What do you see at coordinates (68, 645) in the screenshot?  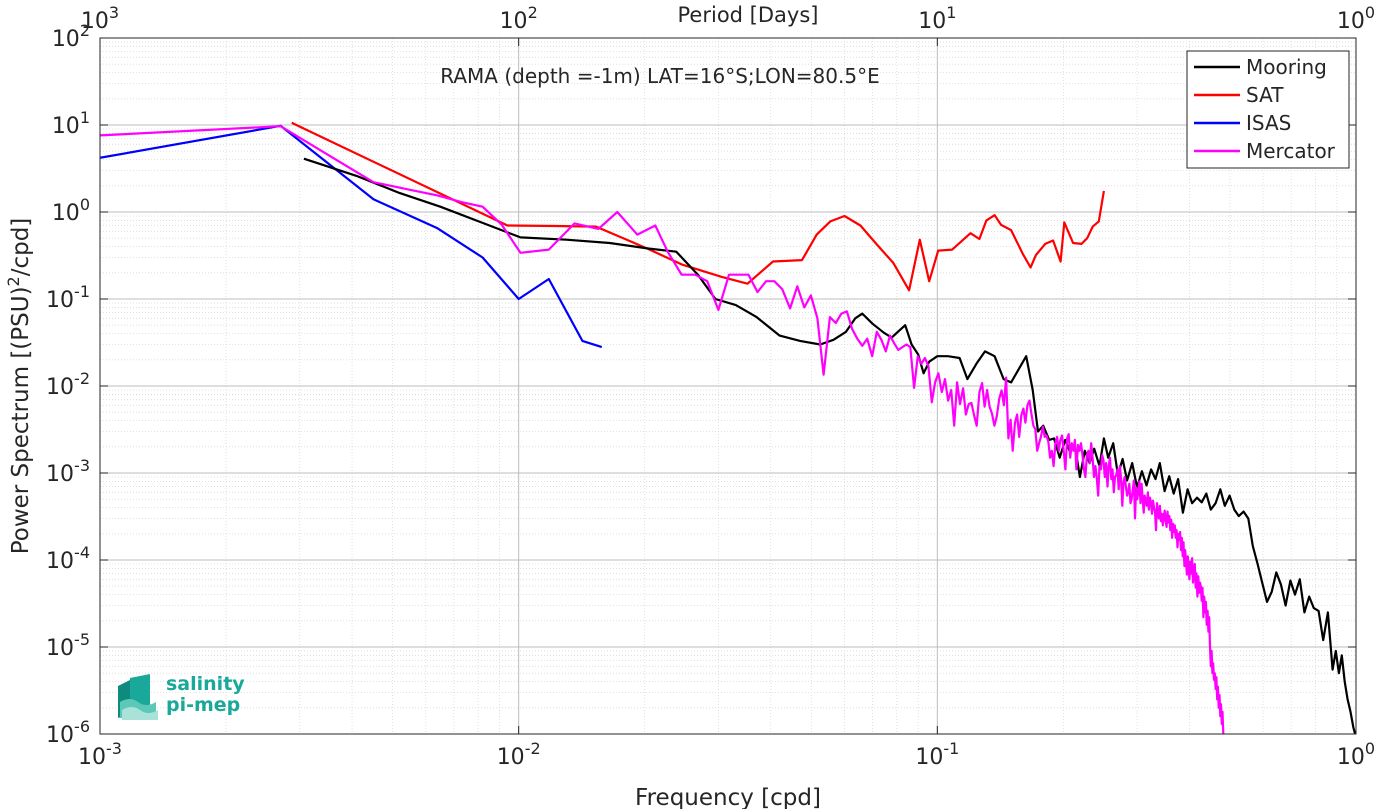 I see `y-tick-label: 10⁻⁵` at bounding box center [68, 645].